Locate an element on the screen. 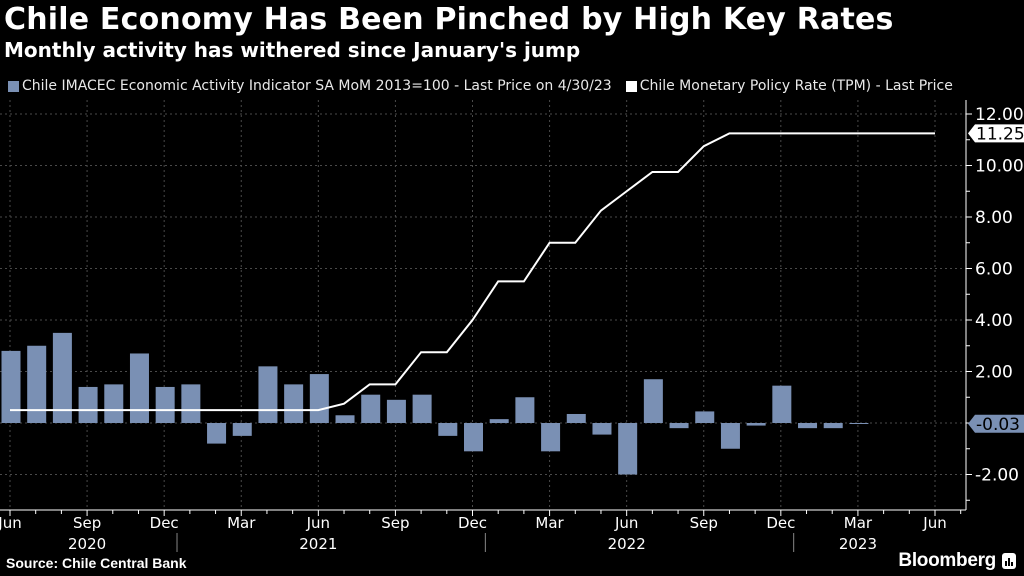 The width and height of the screenshot is (1024, 576). last-value-tag-imacec: -0.03 is located at coordinates (998, 425).